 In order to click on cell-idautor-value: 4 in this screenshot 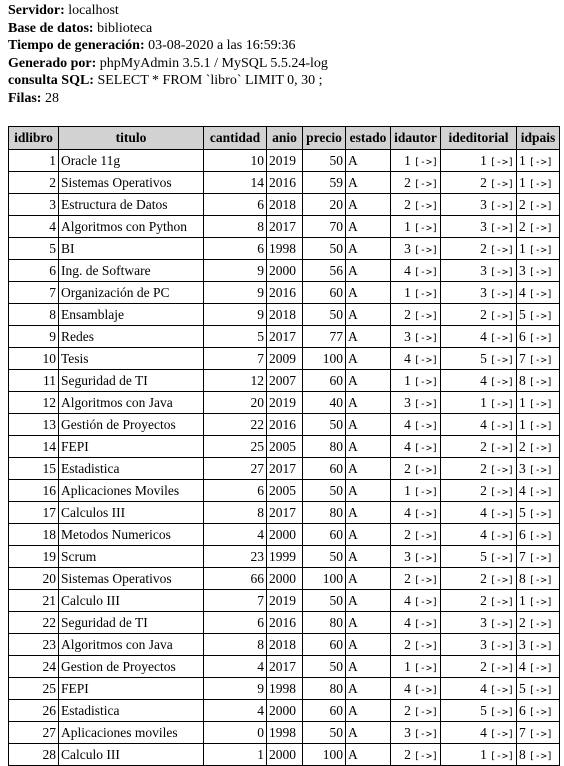, I will do `click(407, 622)`.